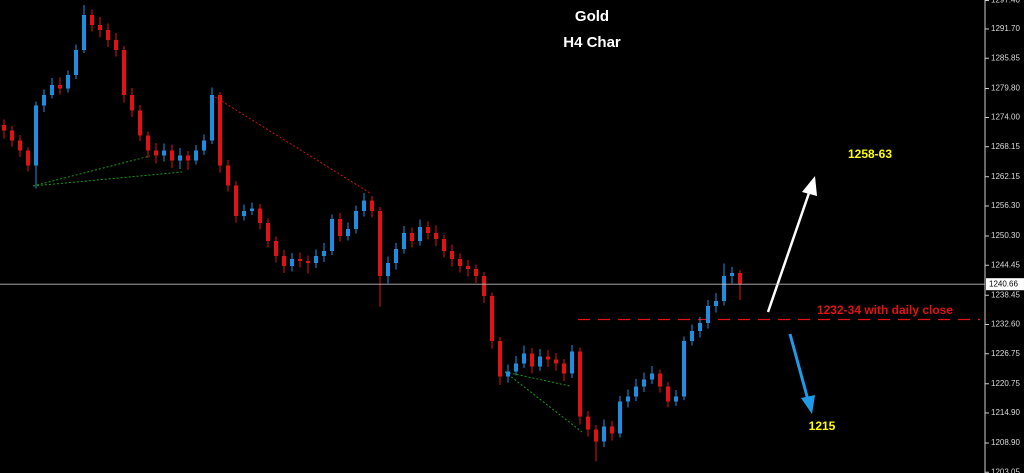  What do you see at coordinates (1005, 28) in the screenshot?
I see `y-tick-label: 1291.70` at bounding box center [1005, 28].